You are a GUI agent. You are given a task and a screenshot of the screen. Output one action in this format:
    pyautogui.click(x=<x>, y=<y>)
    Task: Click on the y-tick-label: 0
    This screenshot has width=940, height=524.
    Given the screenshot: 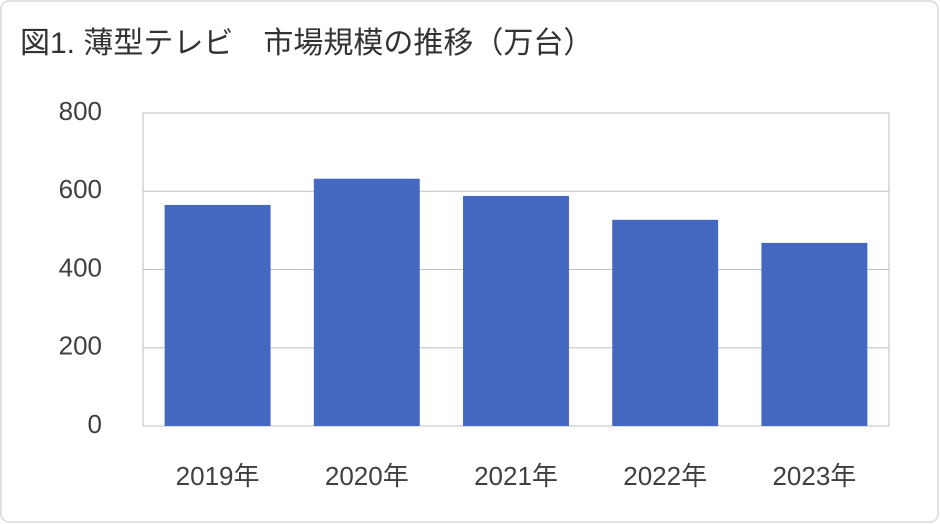 What is the action you would take?
    pyautogui.click(x=95, y=424)
    